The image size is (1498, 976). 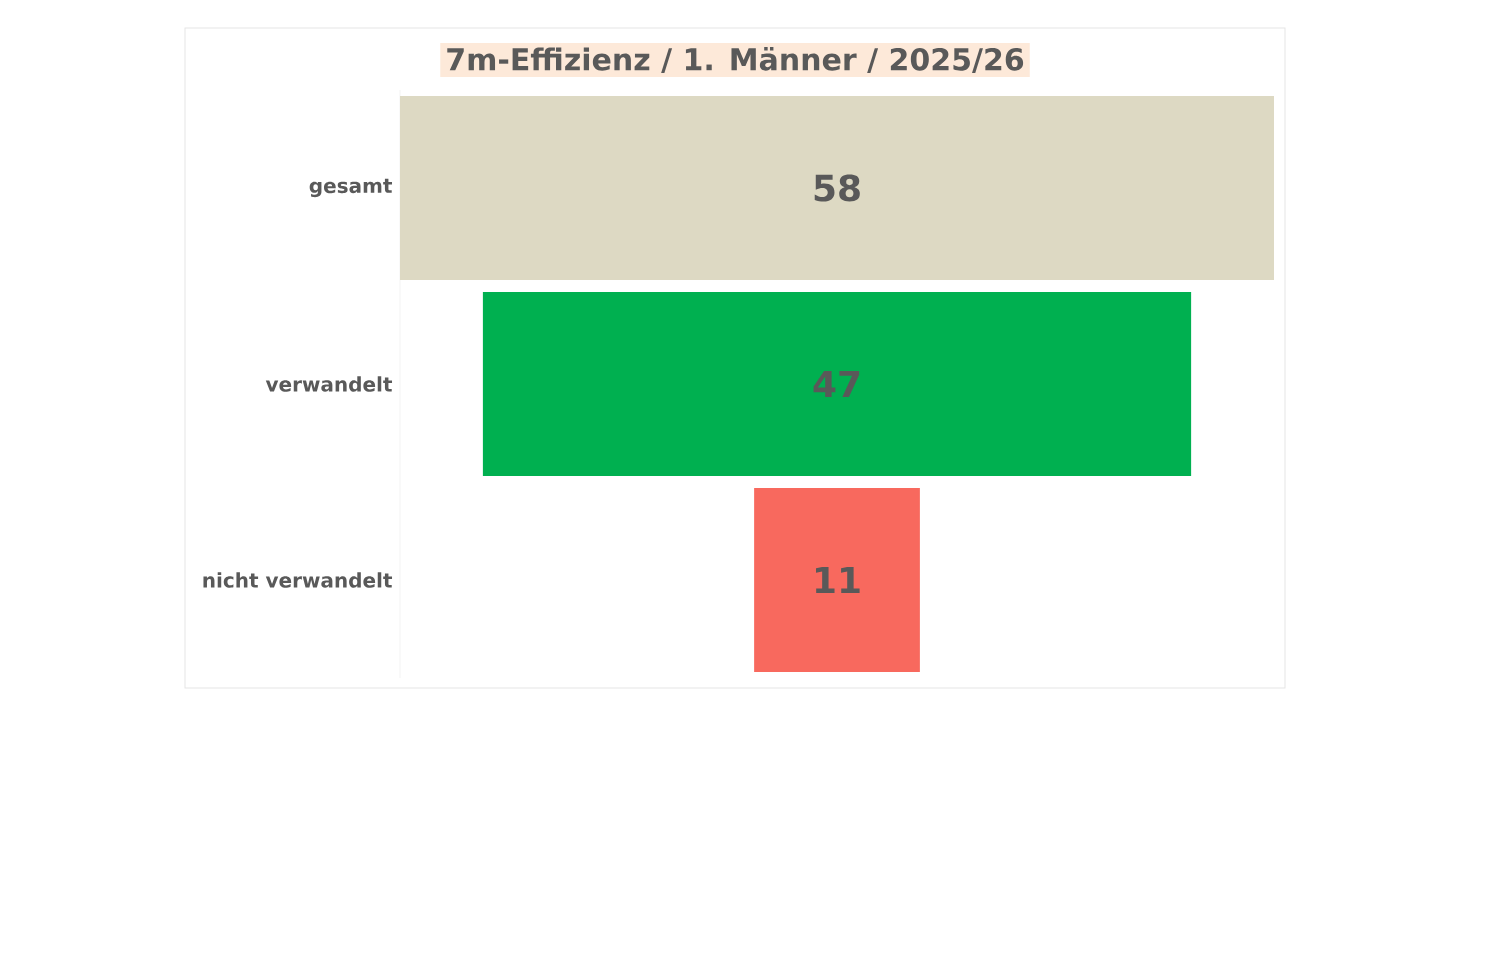 I want to click on category-label: nicht verwandelt, so click(x=298, y=580).